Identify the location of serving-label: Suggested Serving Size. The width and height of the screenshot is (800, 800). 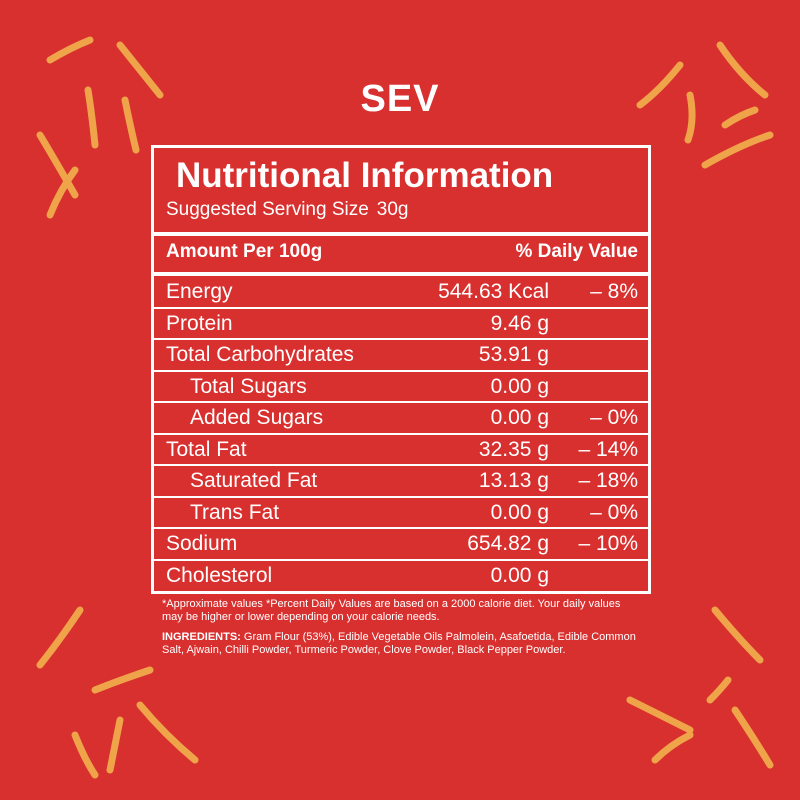
(267, 209).